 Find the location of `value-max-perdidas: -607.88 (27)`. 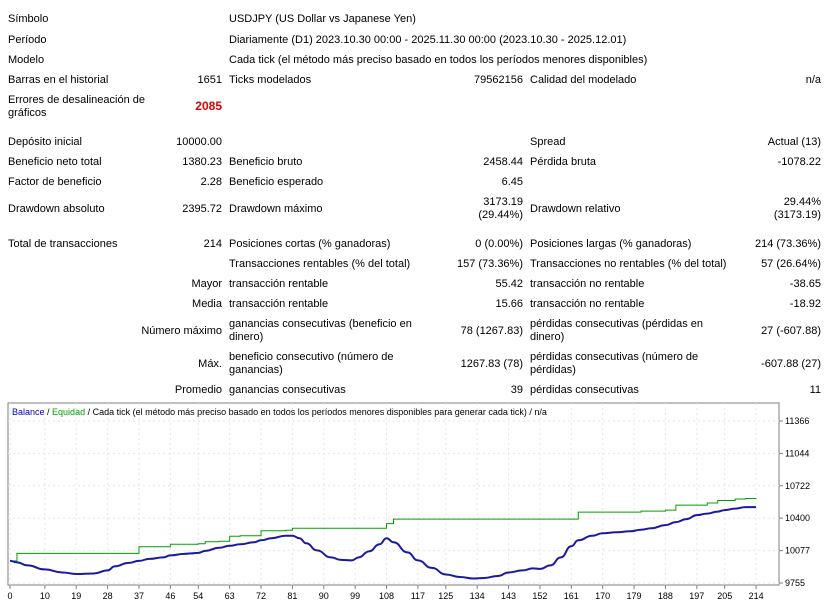

value-max-perdidas: -607.88 (27) is located at coordinates (791, 364).